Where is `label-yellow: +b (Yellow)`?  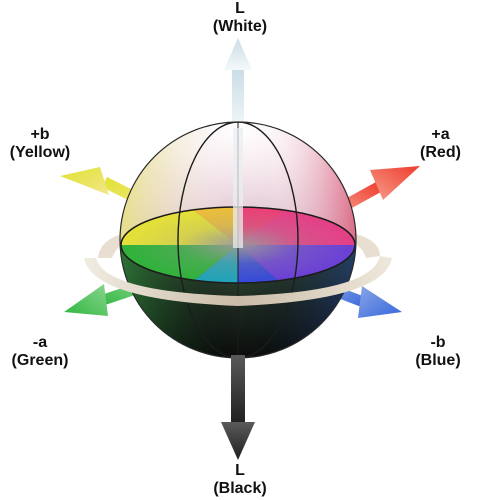
label-yellow: +b (Yellow) is located at coordinates (40, 144).